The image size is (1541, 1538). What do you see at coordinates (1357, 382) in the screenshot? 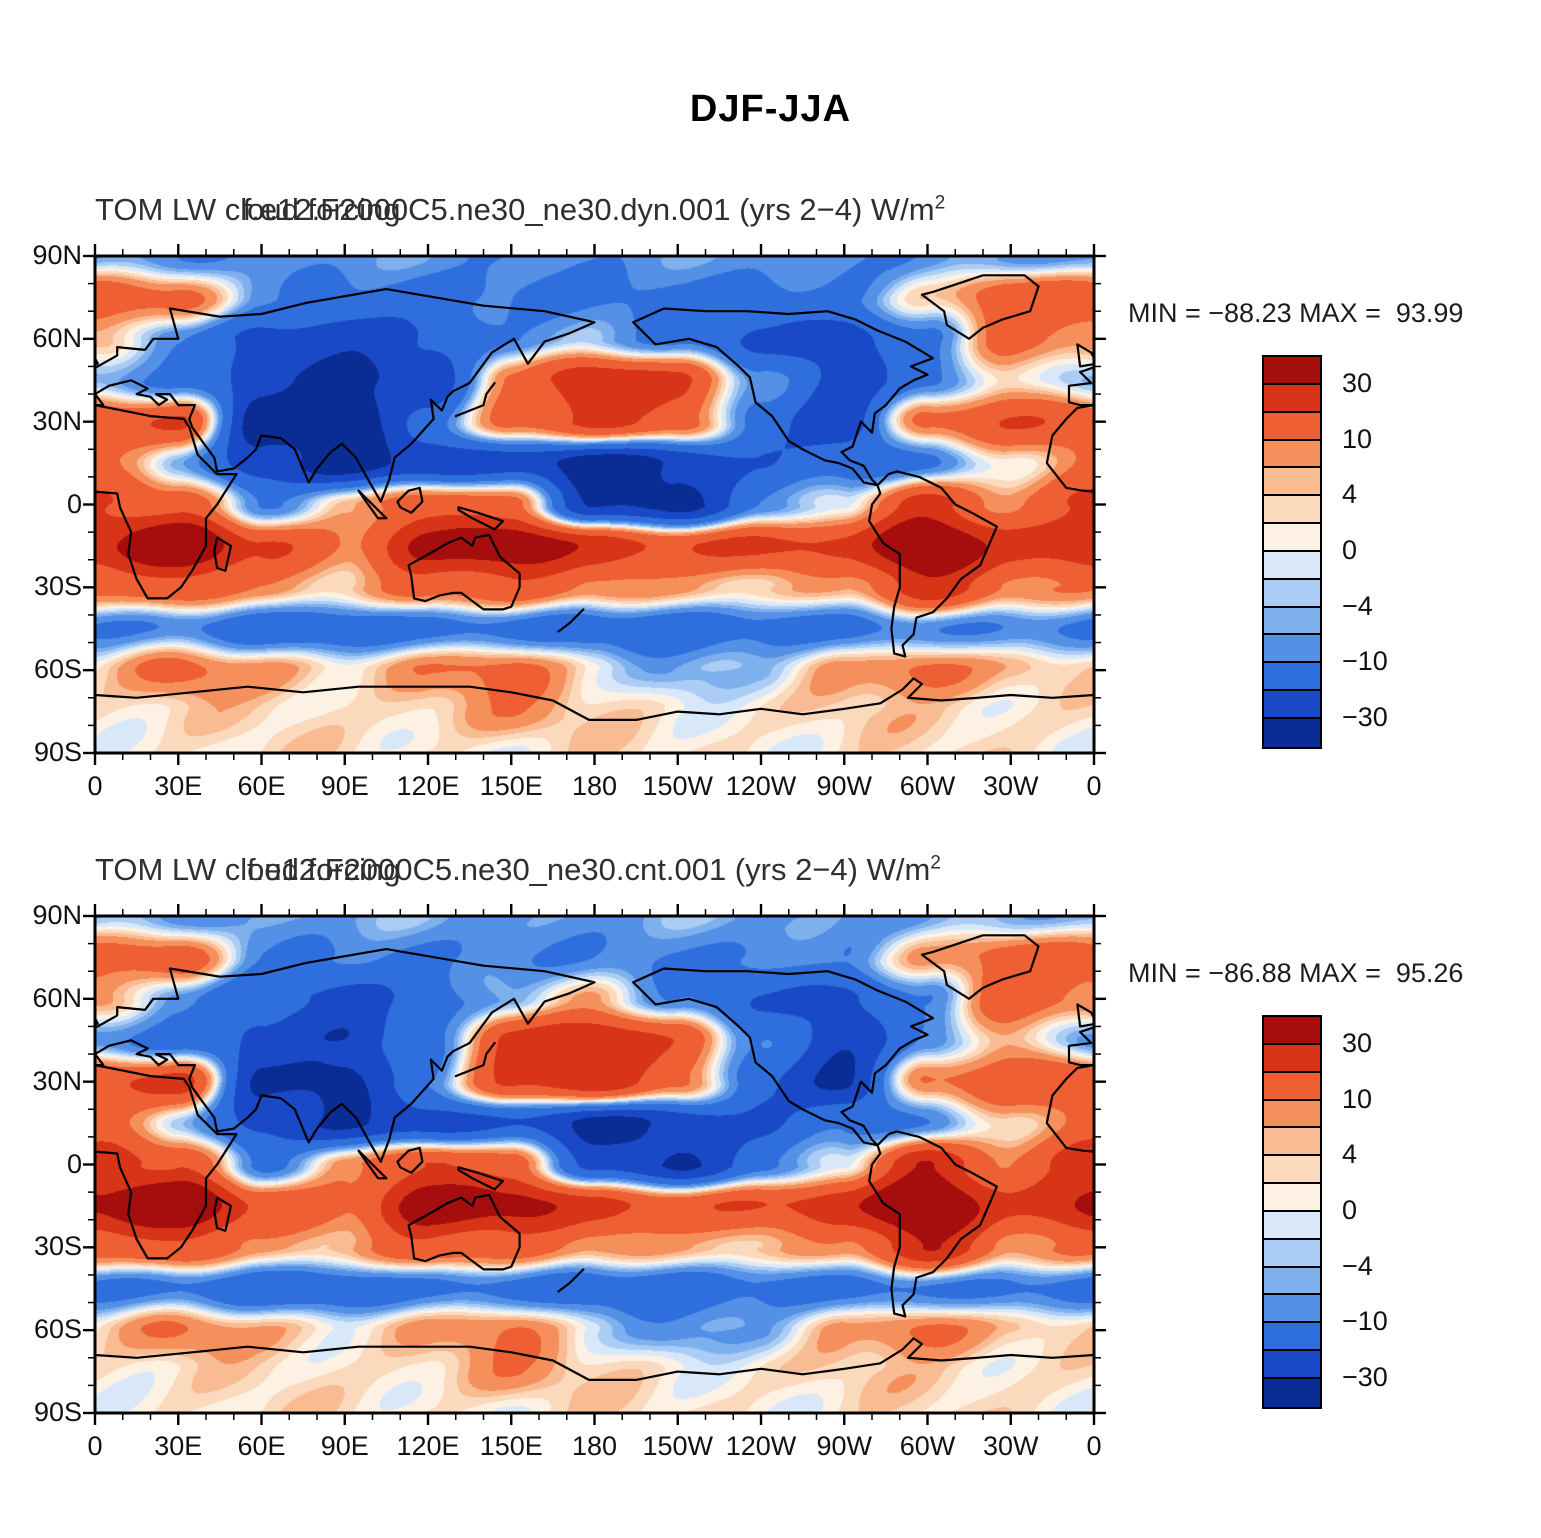
I see `colorbar-tick-label: 30` at bounding box center [1357, 382].